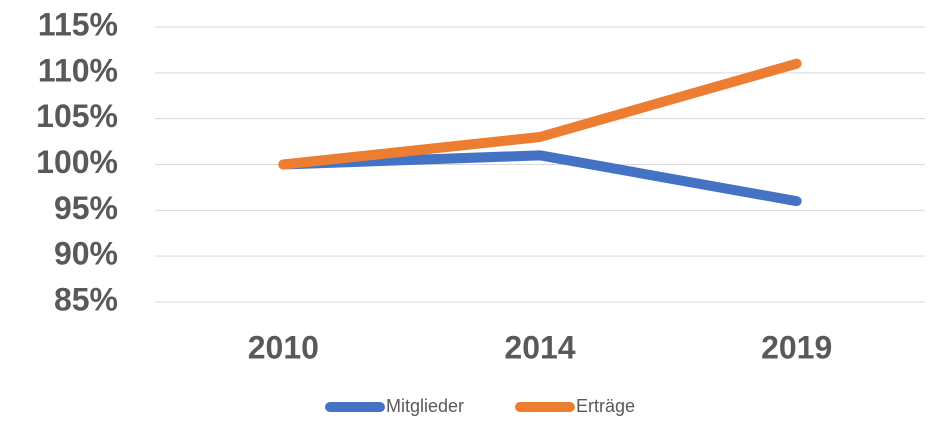 Image resolution: width=941 pixels, height=421 pixels. Describe the element at coordinates (86, 299) in the screenshot. I see `y-tick-label: 85%` at that location.